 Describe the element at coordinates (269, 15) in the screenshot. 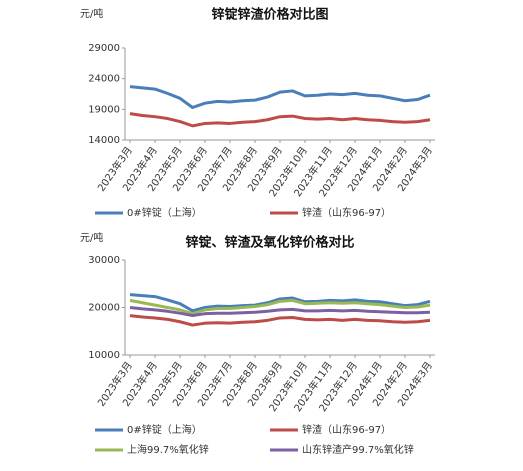

I see `chart-title: 锌锭锌渣价格对比图` at that location.